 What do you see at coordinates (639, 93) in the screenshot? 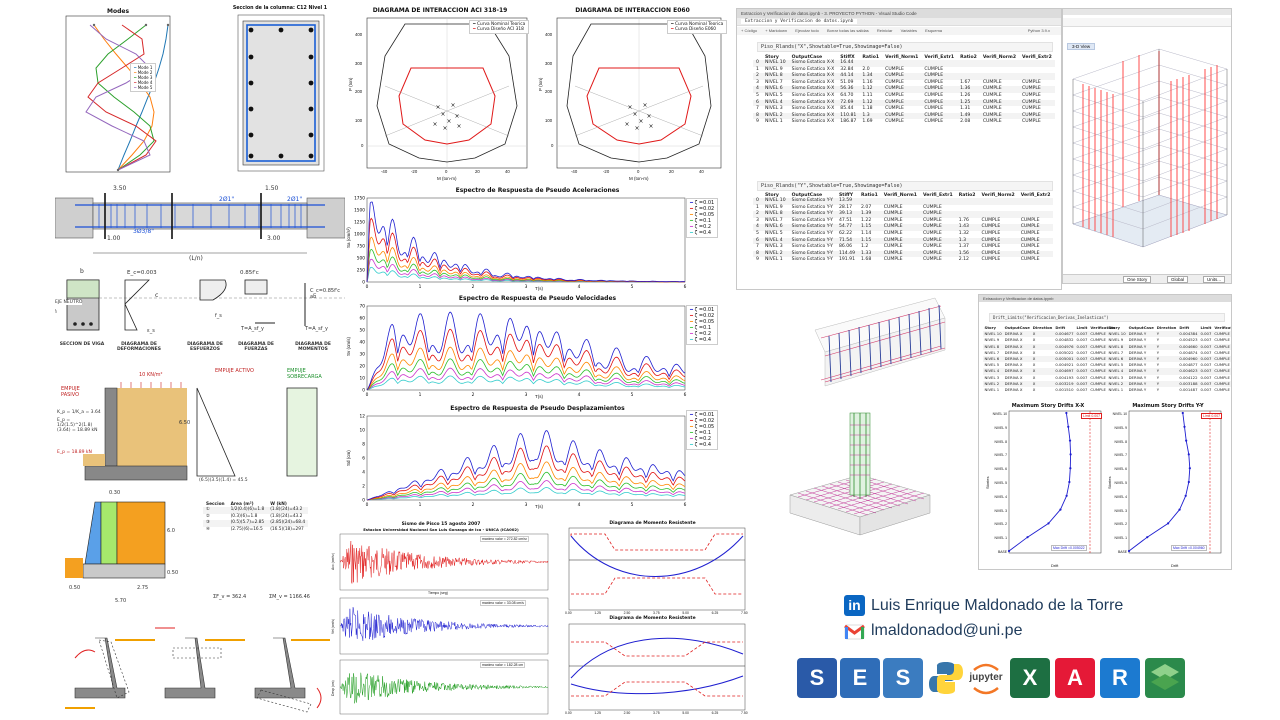
I see `e060-chart: × ×× ××× ××` at bounding box center [639, 93].